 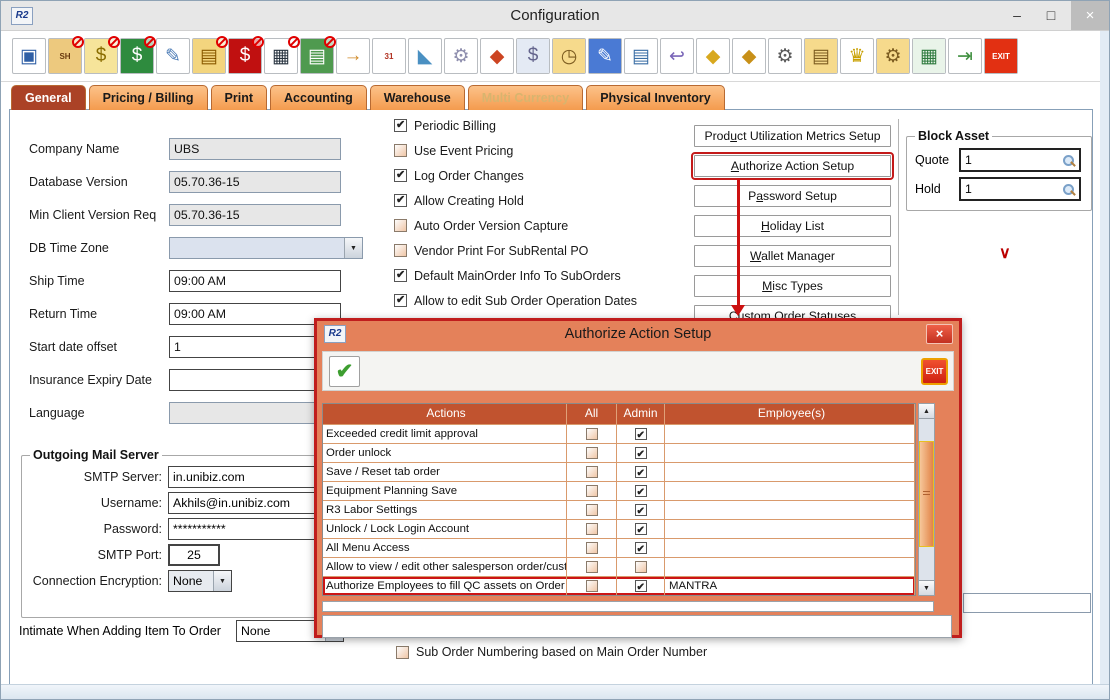 What do you see at coordinates (637, 626) in the screenshot?
I see `notes-field` at bounding box center [637, 626].